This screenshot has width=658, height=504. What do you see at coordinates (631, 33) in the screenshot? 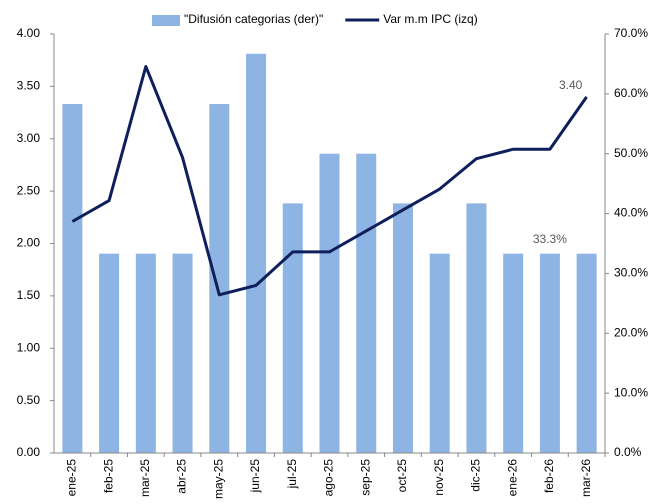
I see `y2-tick-label: 70.0%` at bounding box center [631, 33].